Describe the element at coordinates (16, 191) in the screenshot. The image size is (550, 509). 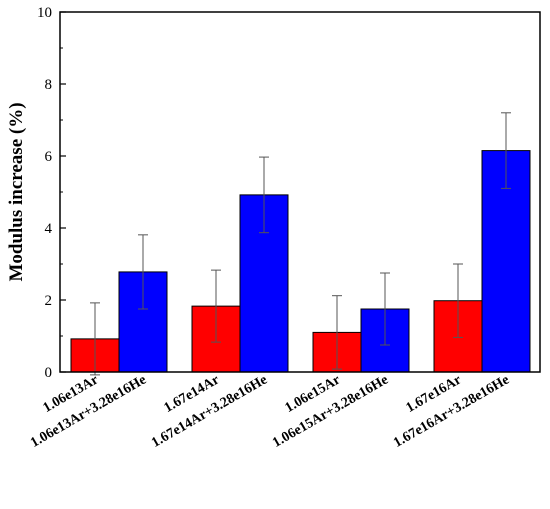
I see `y-axis-title: Modulus increase (%)` at that location.